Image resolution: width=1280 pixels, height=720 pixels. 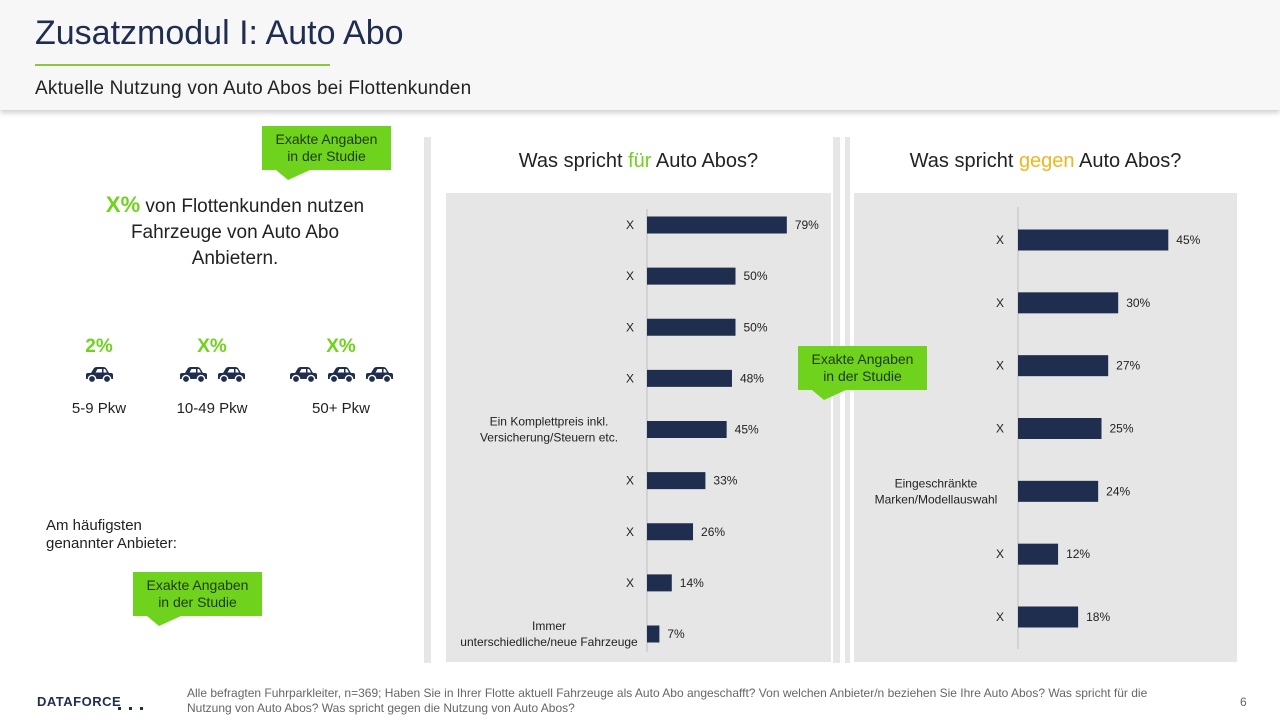 I want to click on contra-chart-title: Was spricht gegen Auto Abos?, so click(x=1045, y=161).